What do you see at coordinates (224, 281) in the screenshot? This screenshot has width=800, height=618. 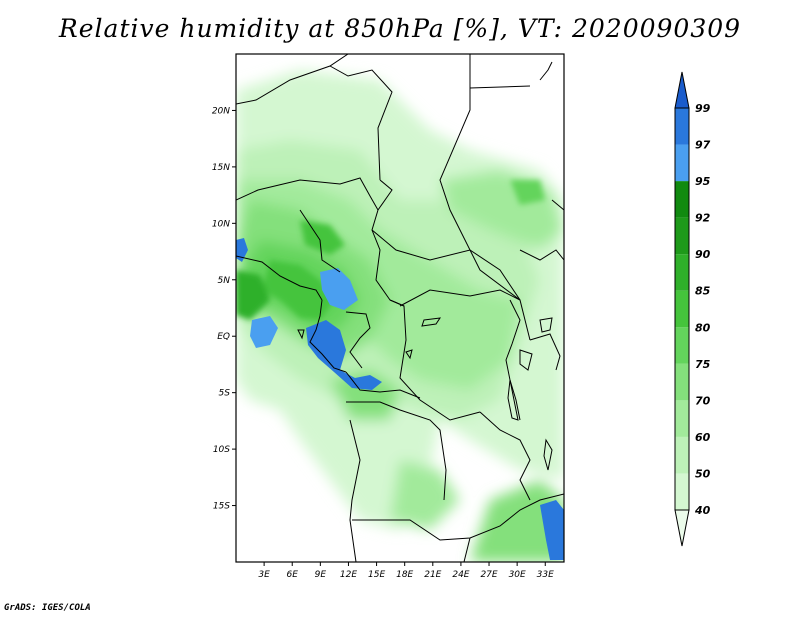 I see `lat-tick-label: 5N` at bounding box center [224, 281].